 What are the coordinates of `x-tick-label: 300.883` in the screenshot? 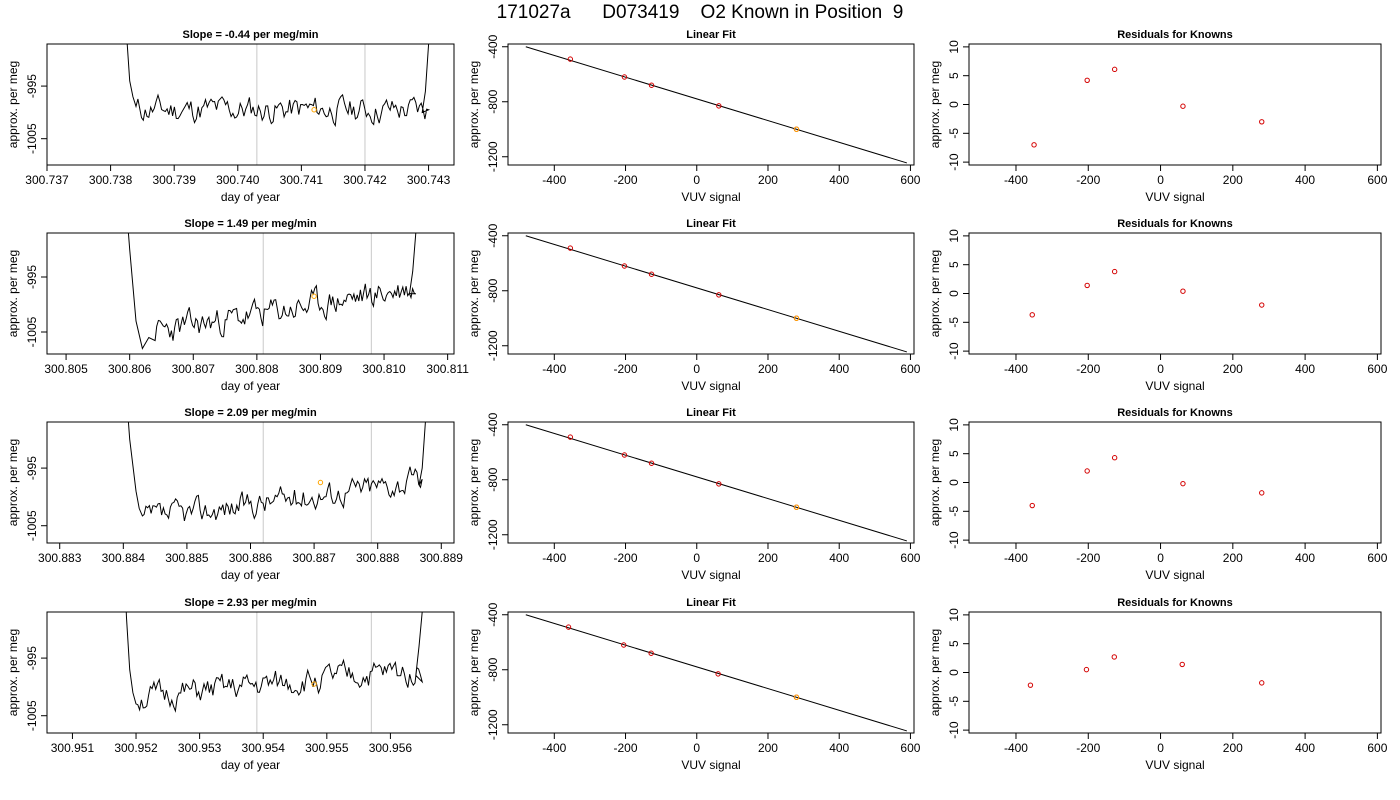 It's located at (60, 558).